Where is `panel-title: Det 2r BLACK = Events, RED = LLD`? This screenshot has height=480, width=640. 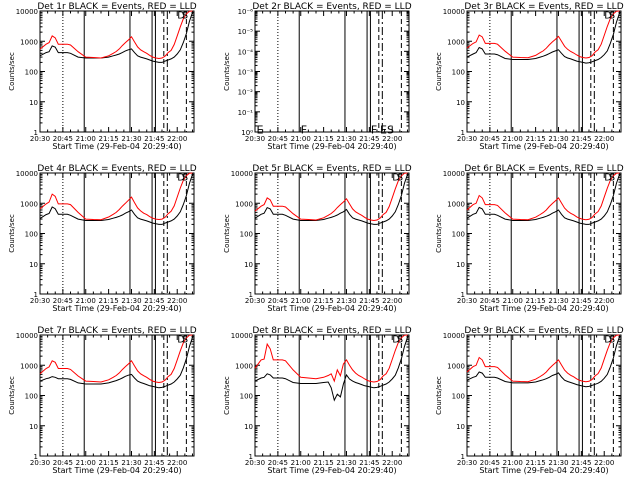 panel-title: Det 2r BLACK = Events, RED = LLD is located at coordinates (331, 7).